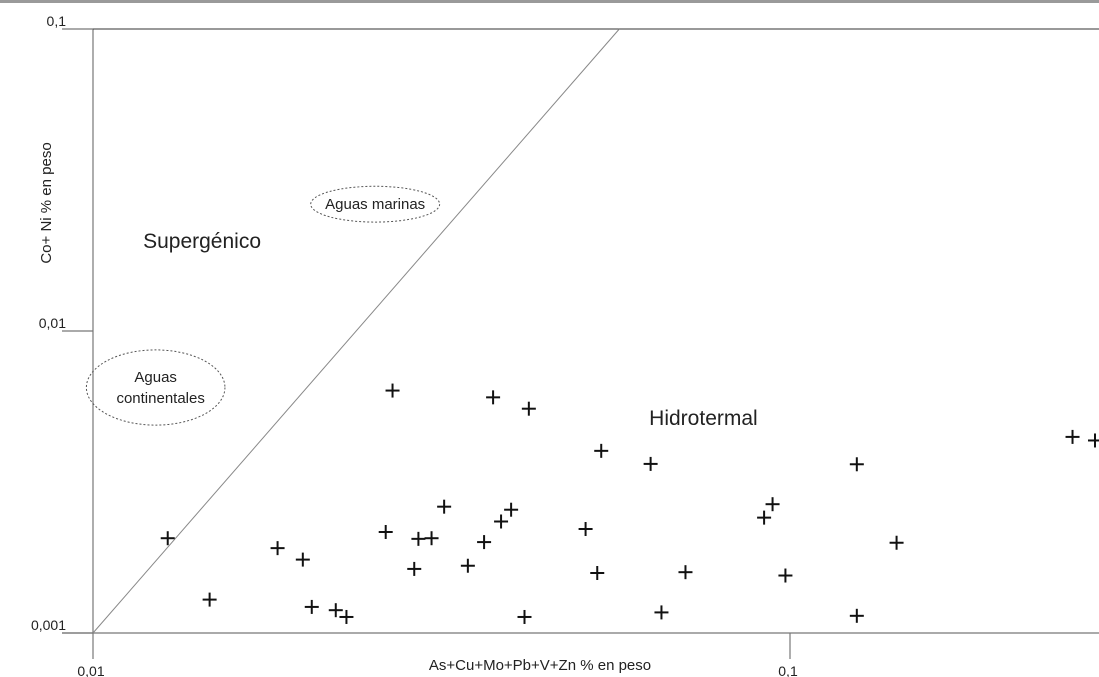 This screenshot has width=1099, height=677. I want to click on field-label: Aguas, so click(155, 377).